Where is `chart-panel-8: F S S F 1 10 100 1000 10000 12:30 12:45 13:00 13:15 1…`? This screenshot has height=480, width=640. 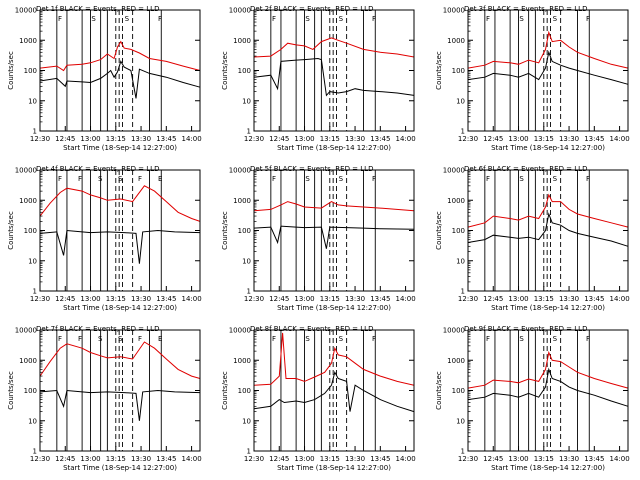 chart-panel-8: F S S F 1 10 100 1000 10000 12:30 12:45 13:00 13:15 1… is located at coordinates (318, 398).